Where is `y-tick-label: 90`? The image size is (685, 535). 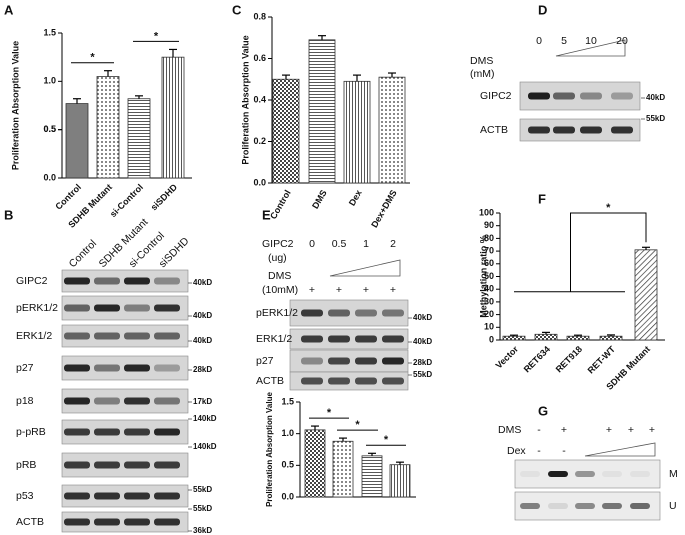
y-tick-label: 90 is located at coordinates (489, 225).